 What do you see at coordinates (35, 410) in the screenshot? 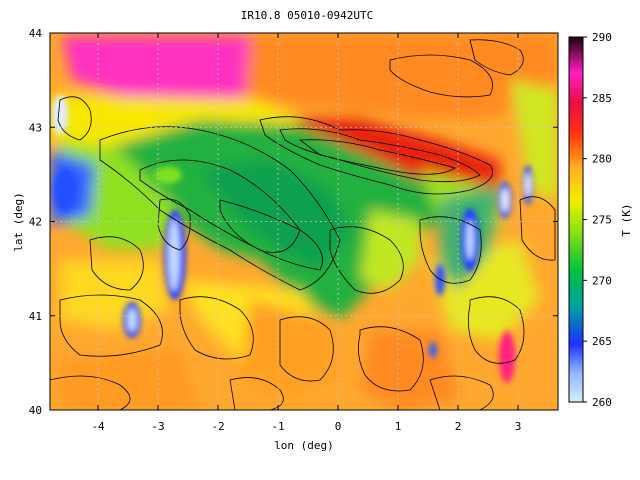
I see `y-tick-label: 40` at bounding box center [35, 410].